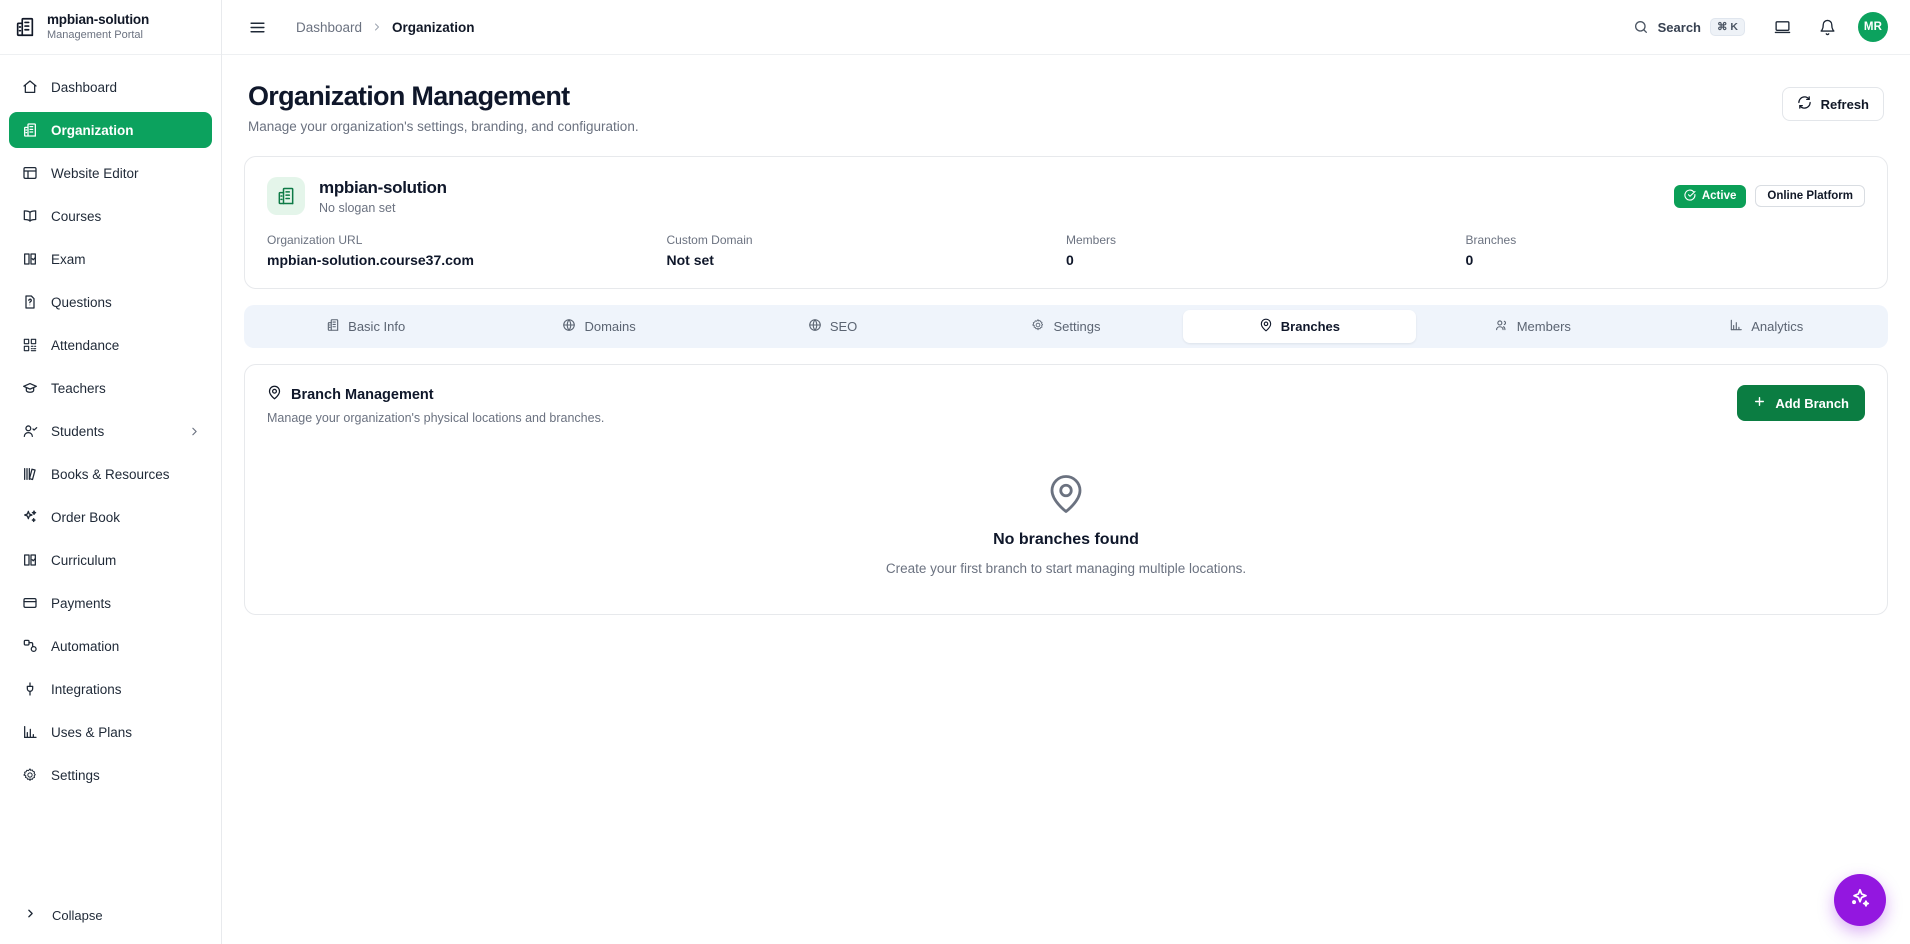 This screenshot has width=1910, height=944. I want to click on tab-label: Settings, so click(1077, 326).